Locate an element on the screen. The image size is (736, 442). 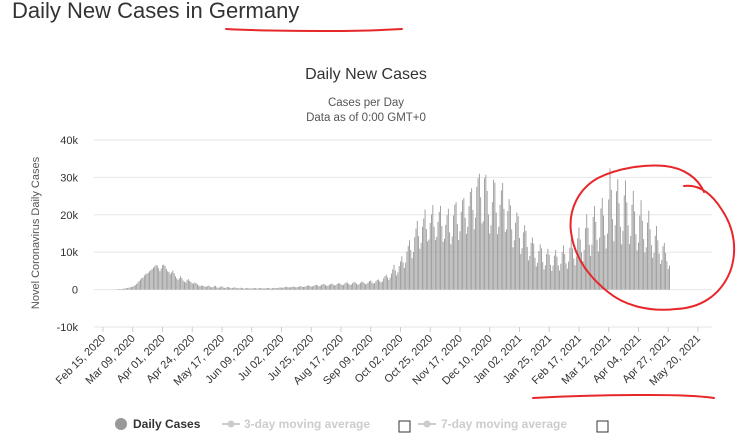
legend-item-7-day-average: 7-day moving average is located at coordinates (492, 424).